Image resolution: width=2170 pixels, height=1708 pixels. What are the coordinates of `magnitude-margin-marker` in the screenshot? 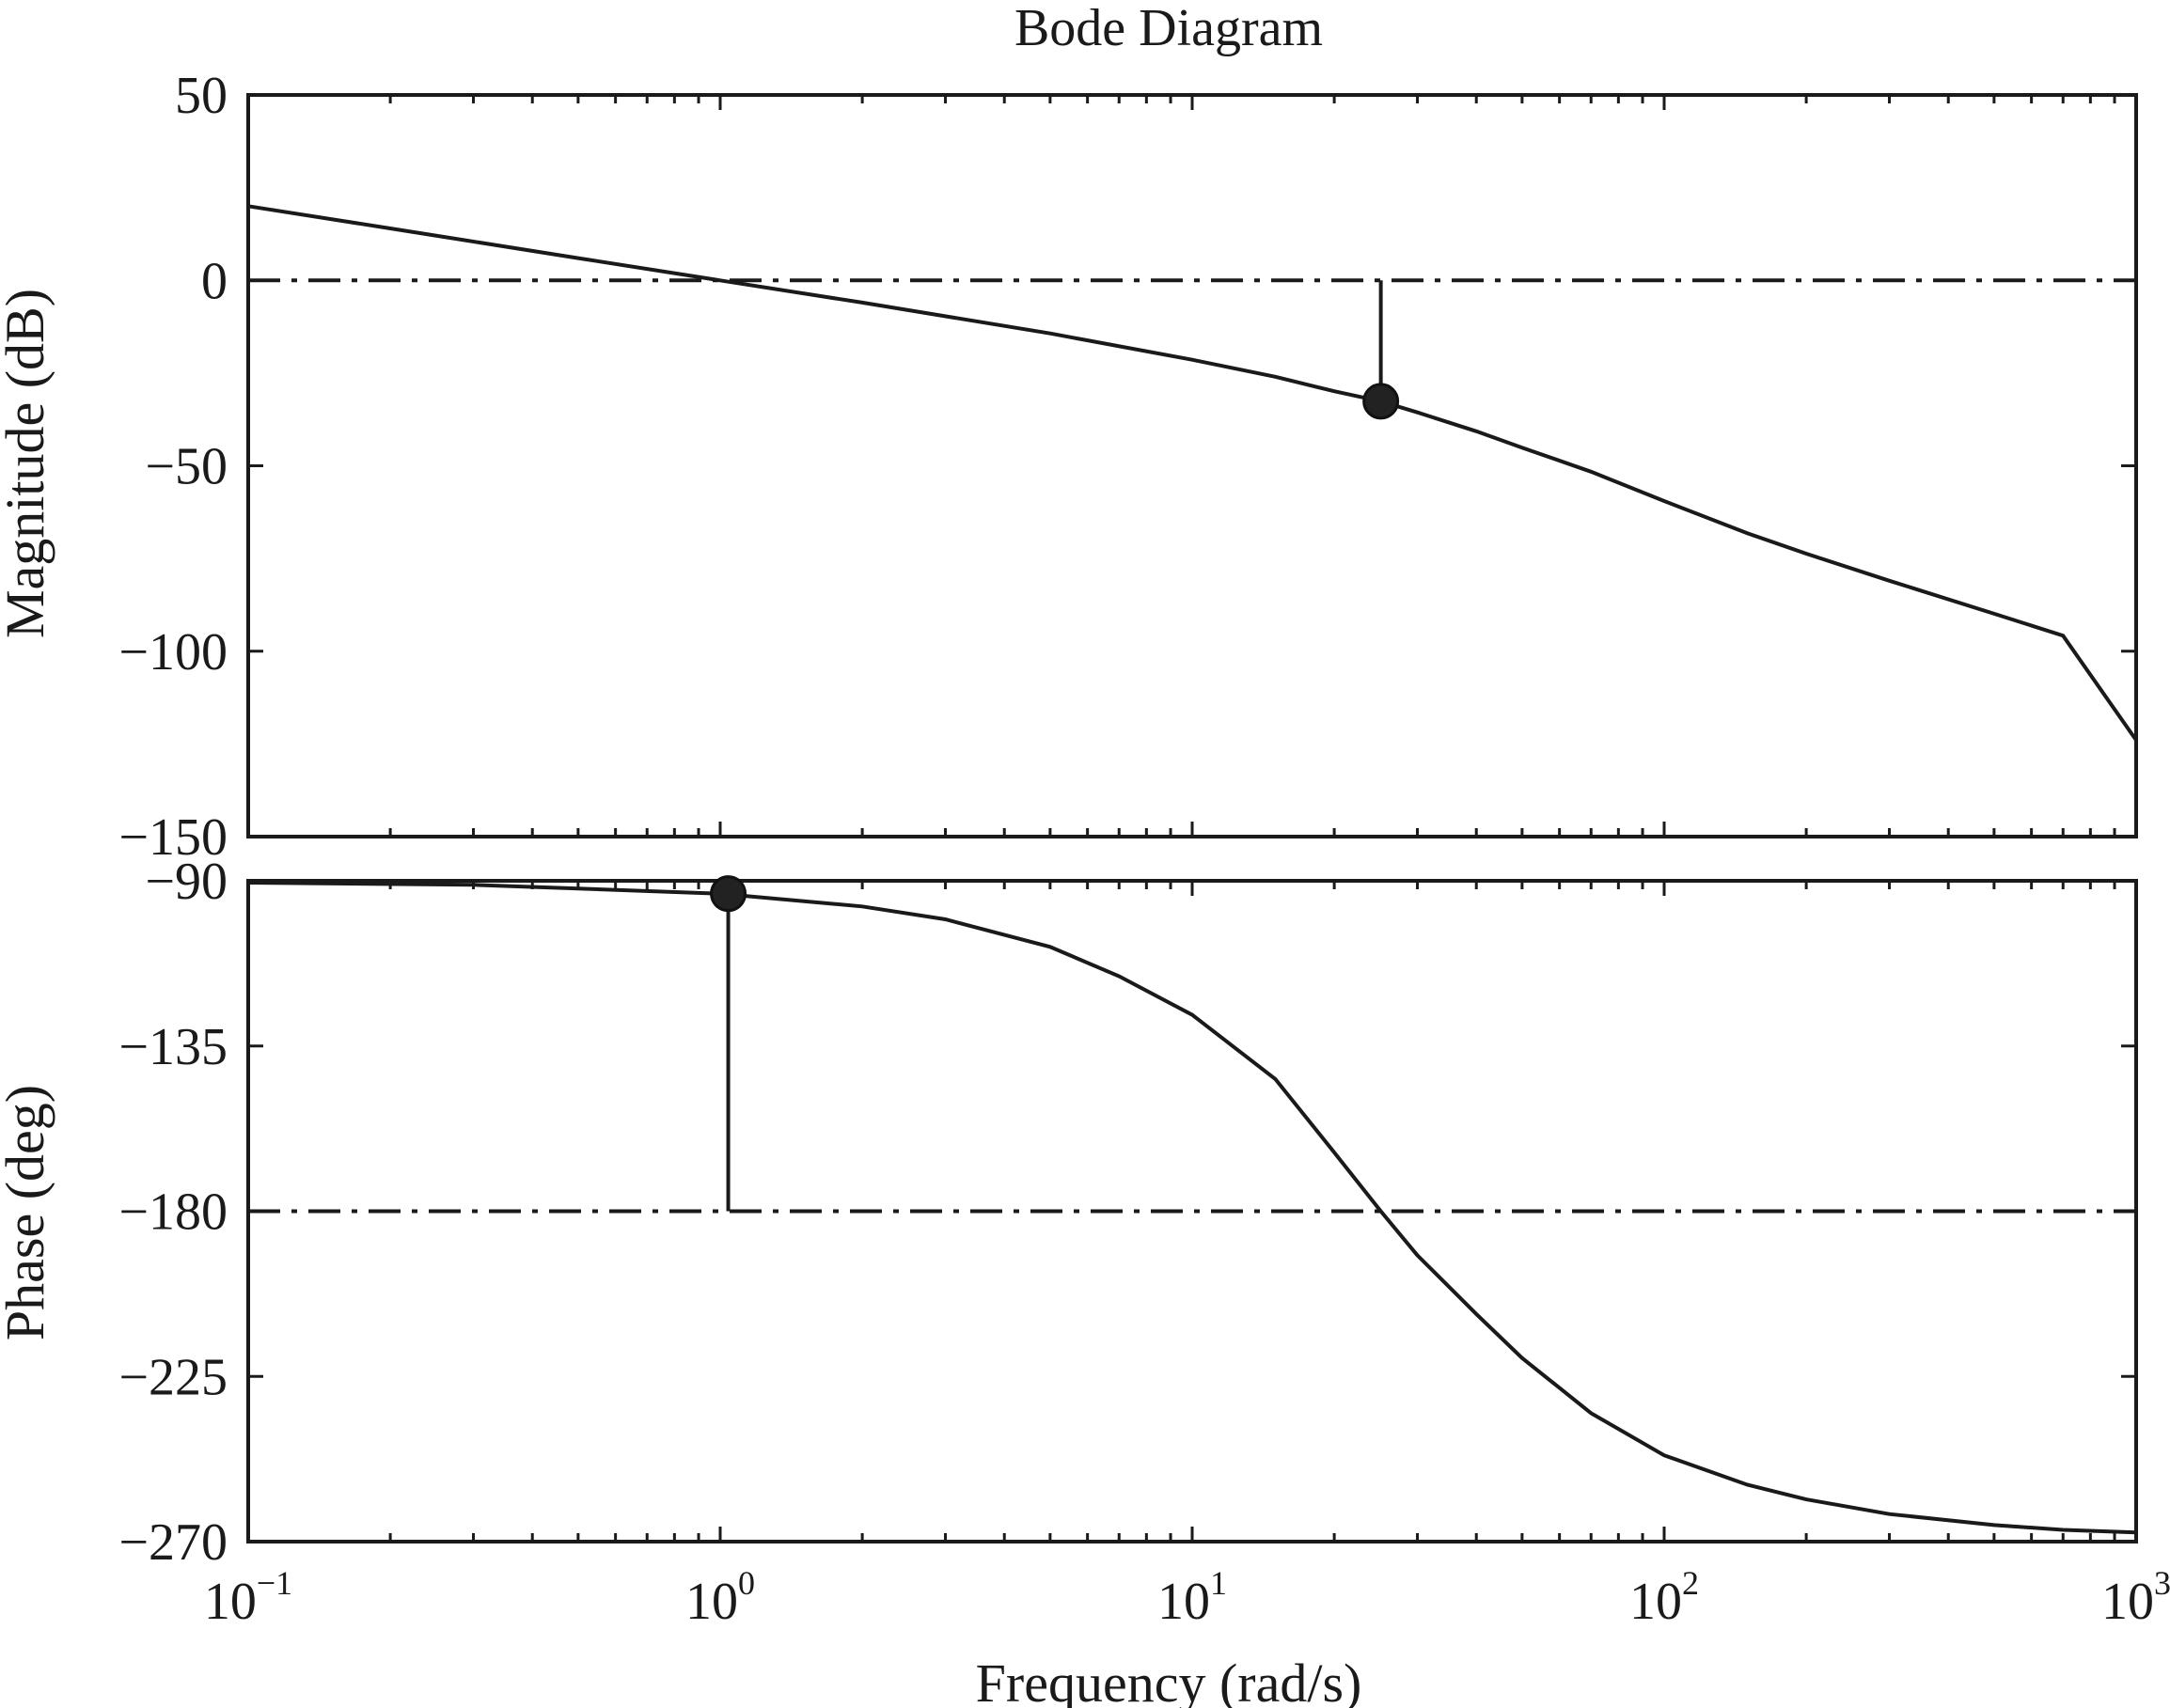 It's located at (1381, 401).